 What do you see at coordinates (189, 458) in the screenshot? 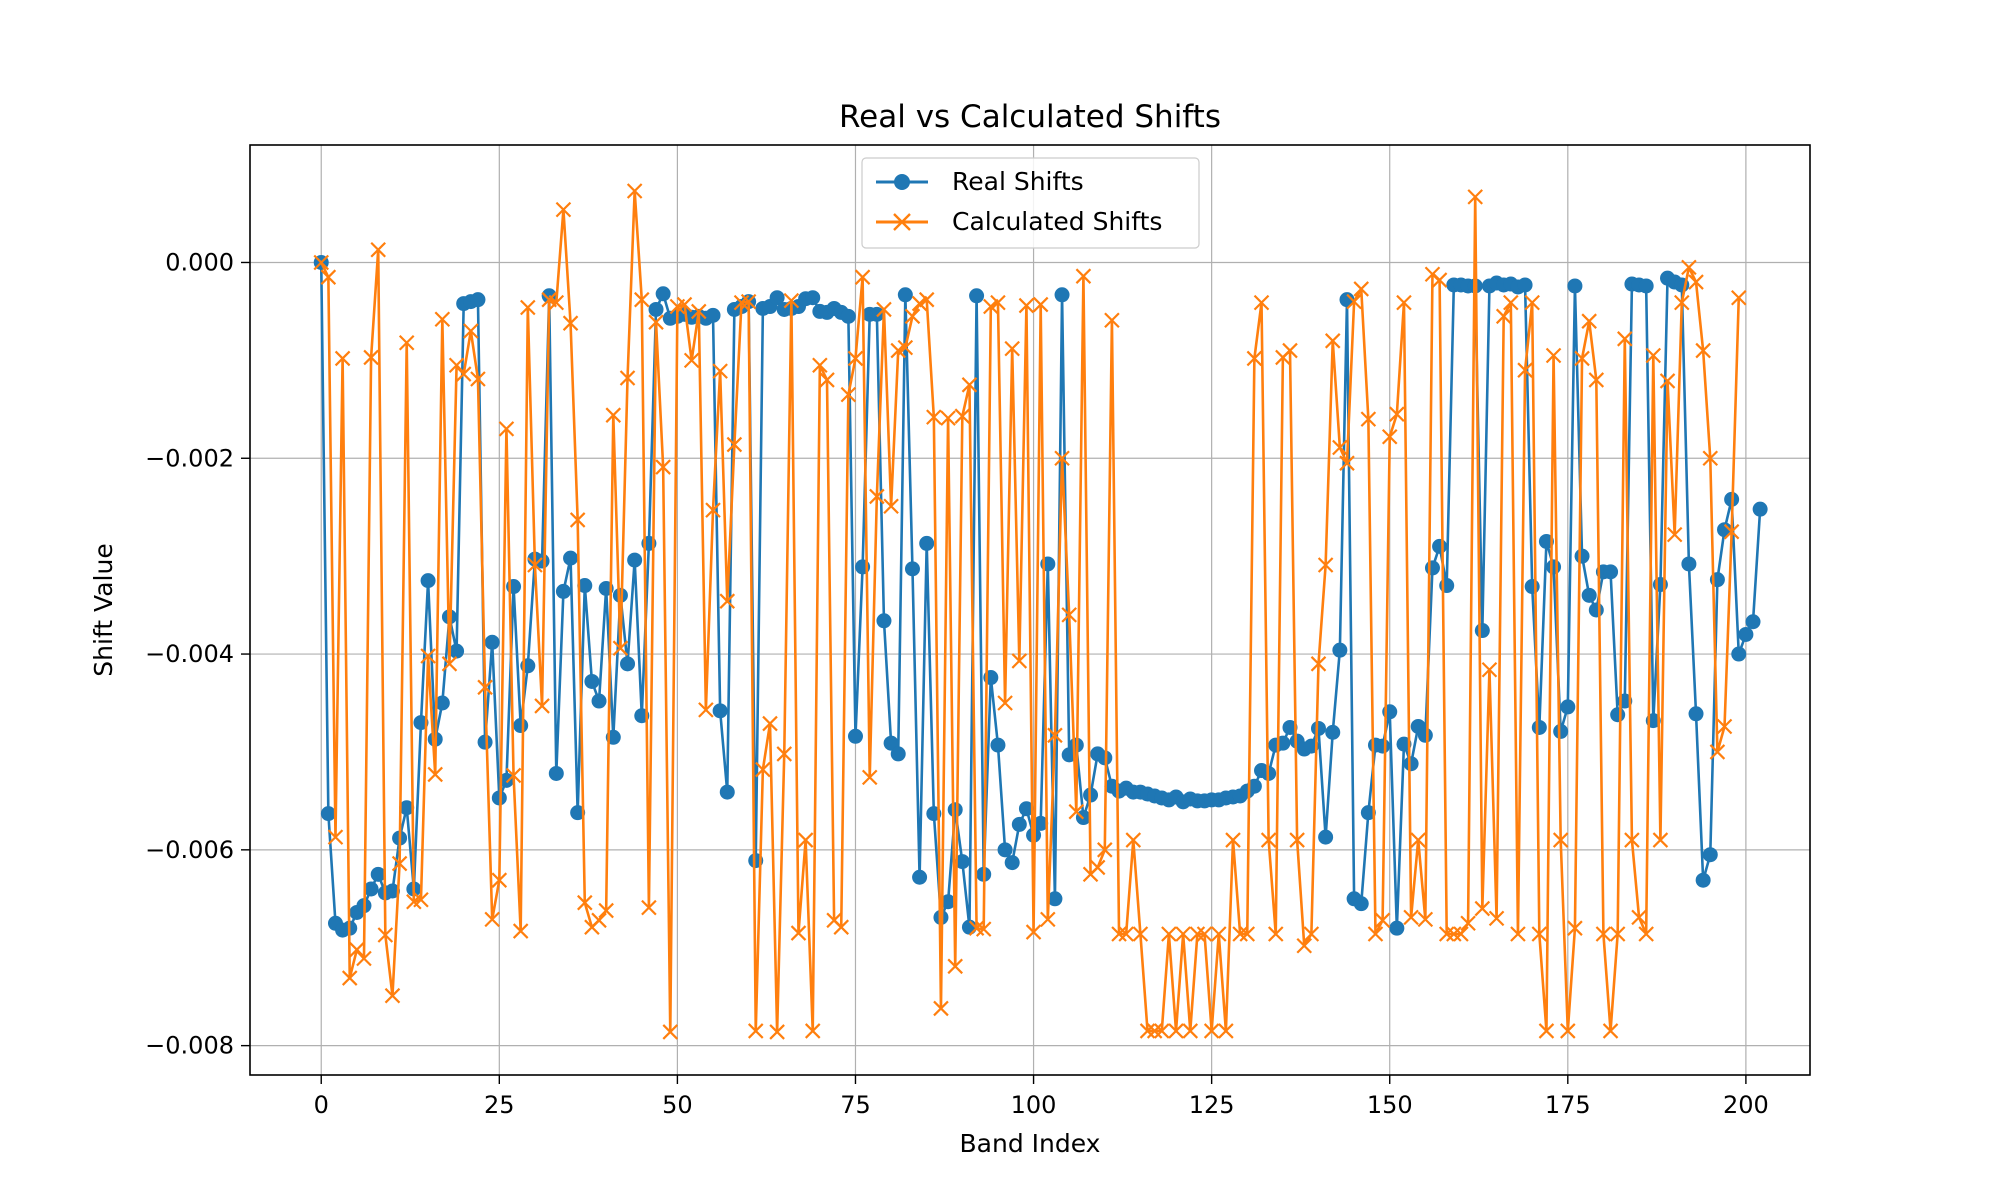
I see `y-tick-label: −0.002` at bounding box center [189, 458].